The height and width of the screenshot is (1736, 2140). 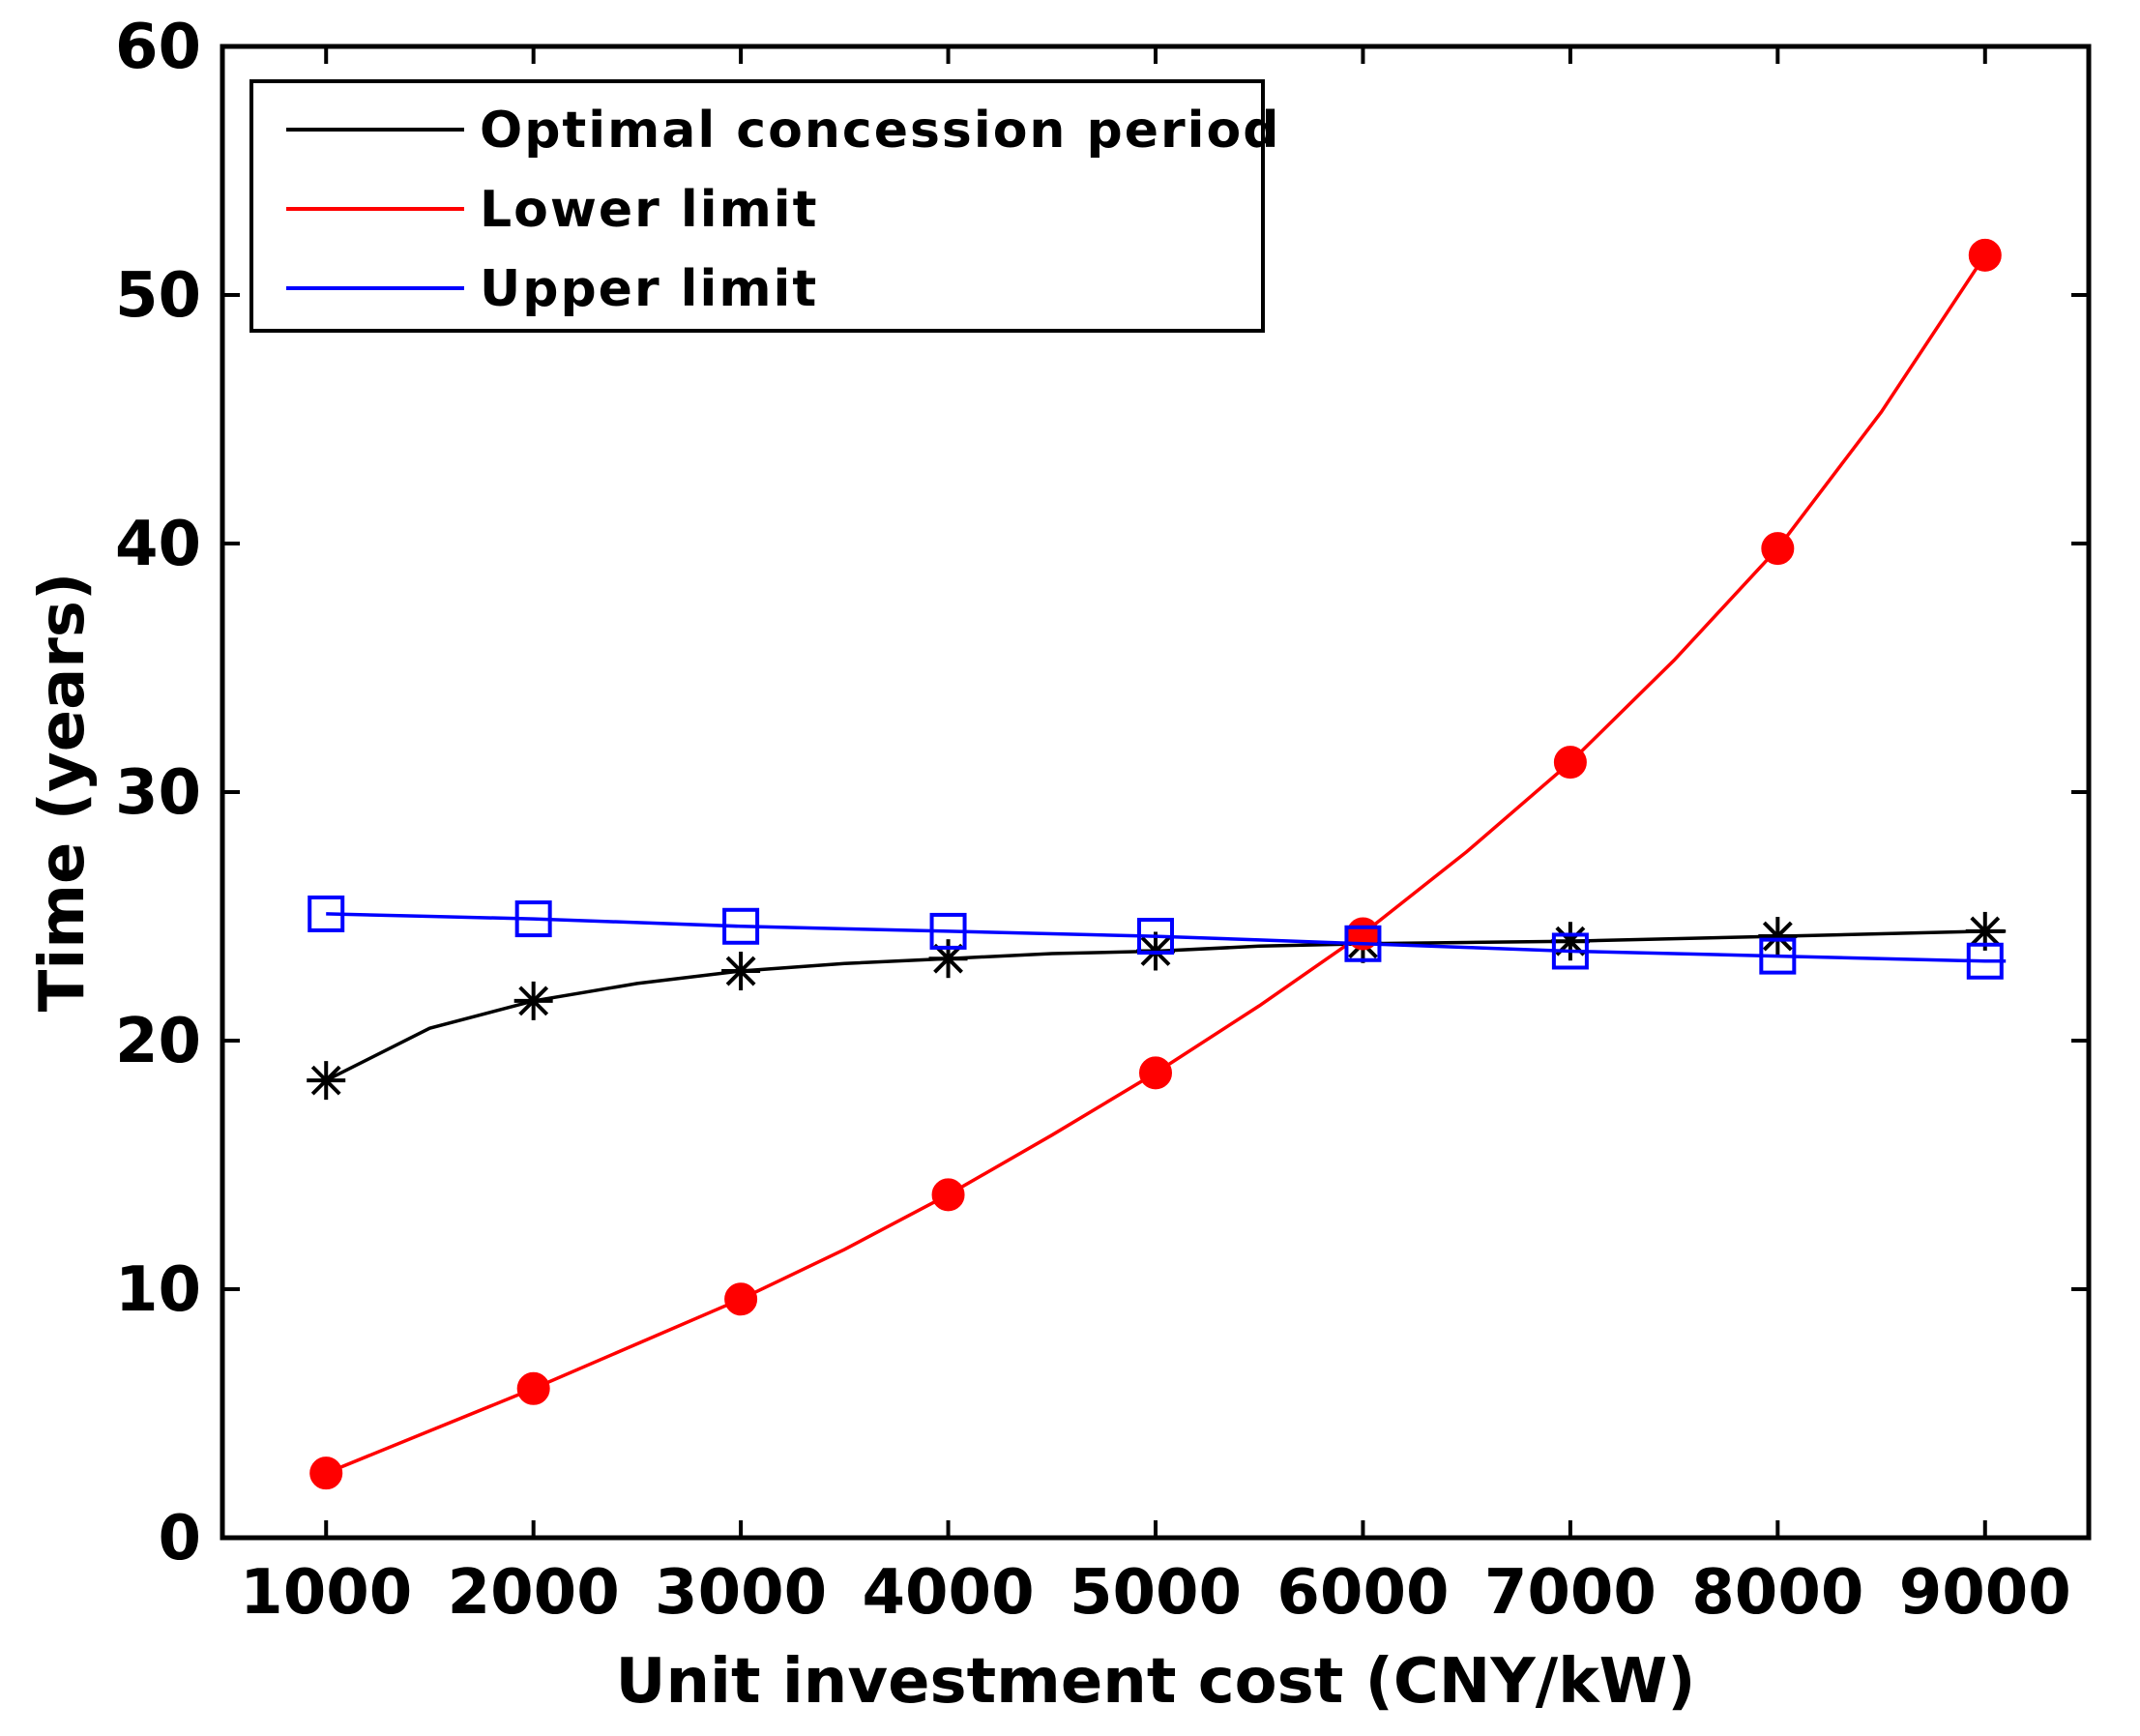 I want to click on legend-box, so click(x=757, y=206).